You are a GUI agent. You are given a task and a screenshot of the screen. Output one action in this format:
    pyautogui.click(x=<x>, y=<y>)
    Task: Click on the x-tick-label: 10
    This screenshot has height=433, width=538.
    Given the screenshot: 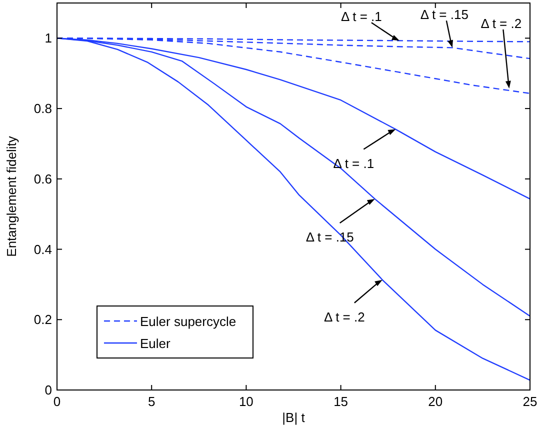 What is the action you would take?
    pyautogui.click(x=246, y=401)
    